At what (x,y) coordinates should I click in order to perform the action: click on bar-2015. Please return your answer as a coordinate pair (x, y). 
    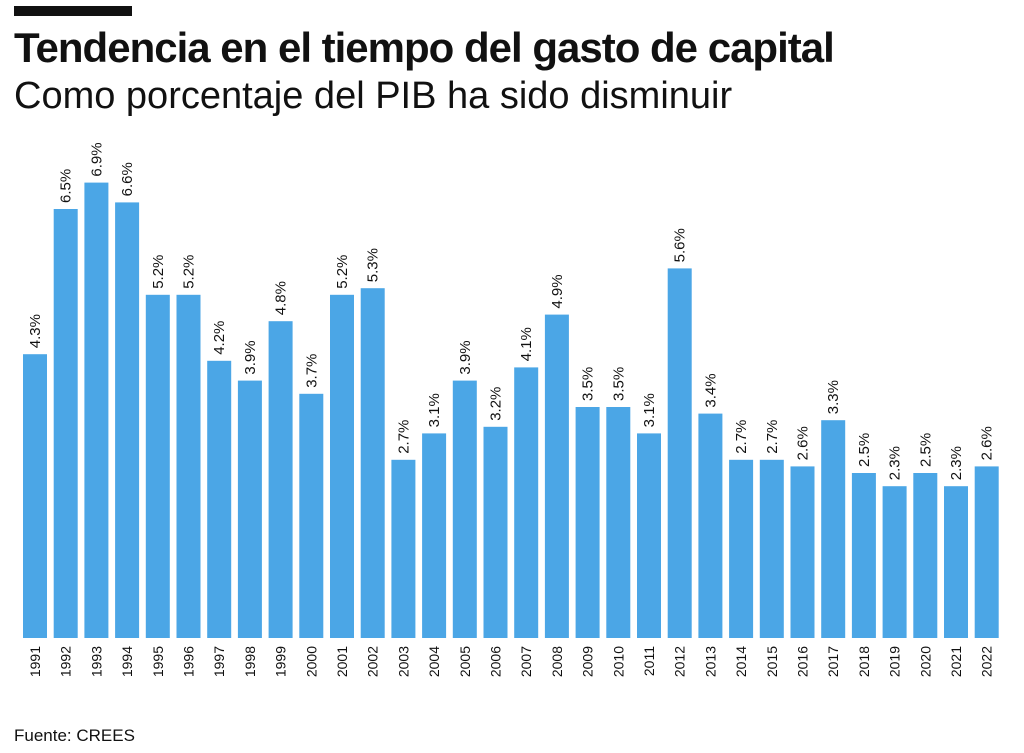
    Looking at the image, I should click on (771, 548).